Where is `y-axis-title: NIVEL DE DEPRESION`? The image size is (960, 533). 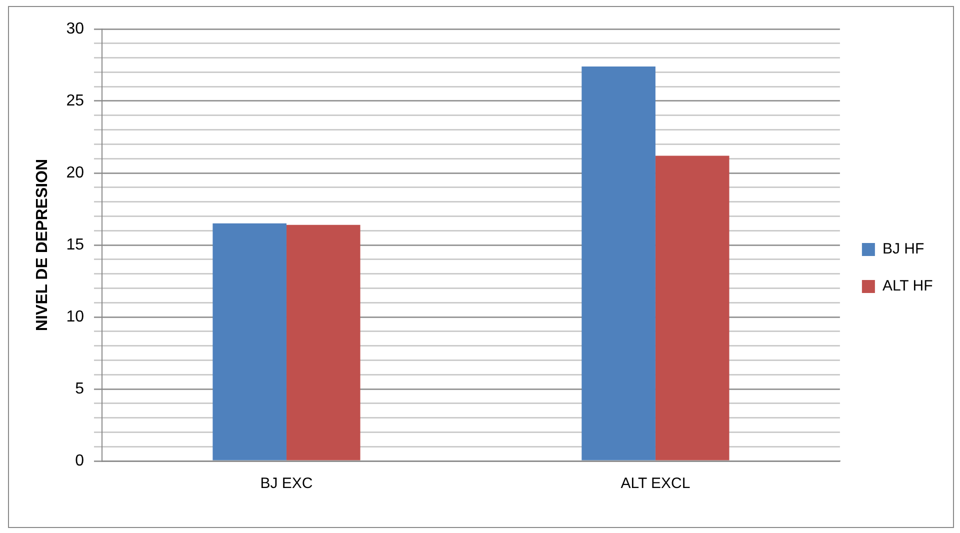
y-axis-title: NIVEL DE DEPRESION is located at coordinates (43, 245).